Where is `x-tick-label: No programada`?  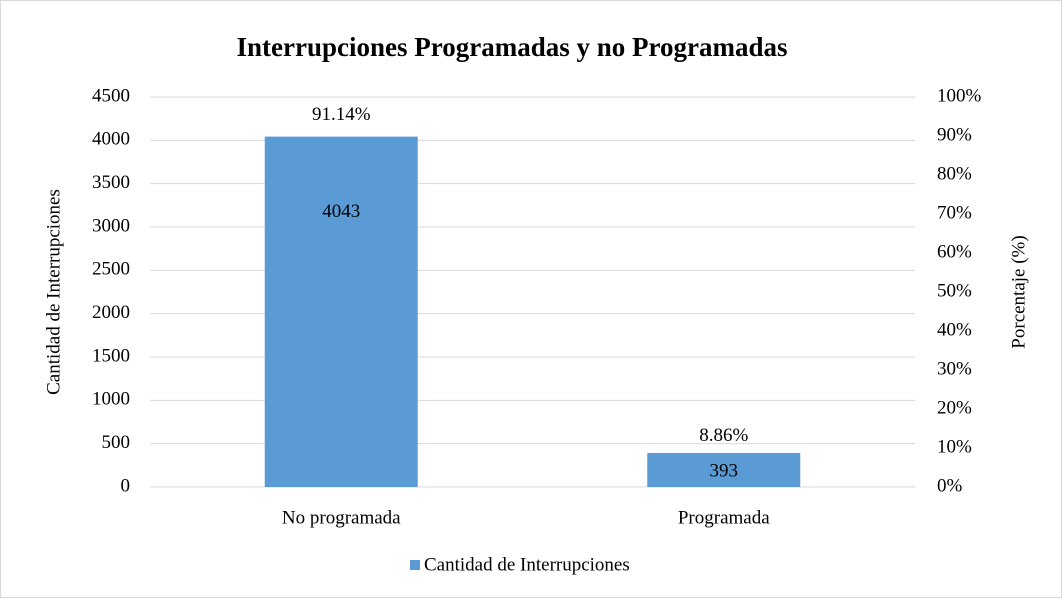 x-tick-label: No programada is located at coordinates (341, 517).